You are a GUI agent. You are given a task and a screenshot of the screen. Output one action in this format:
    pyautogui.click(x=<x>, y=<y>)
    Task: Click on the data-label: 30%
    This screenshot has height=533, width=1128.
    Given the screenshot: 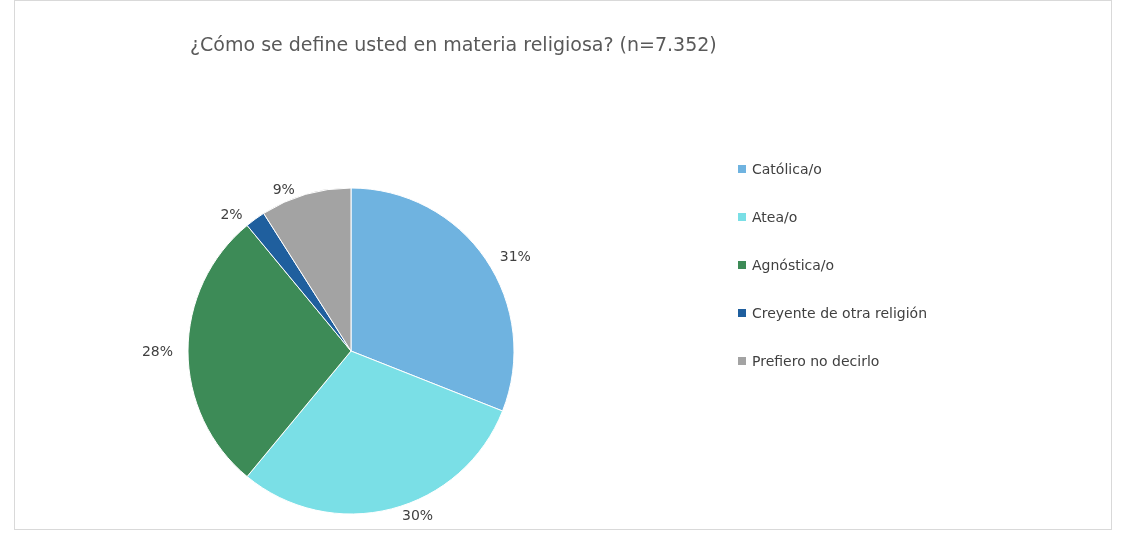 What is the action you would take?
    pyautogui.click(x=418, y=514)
    